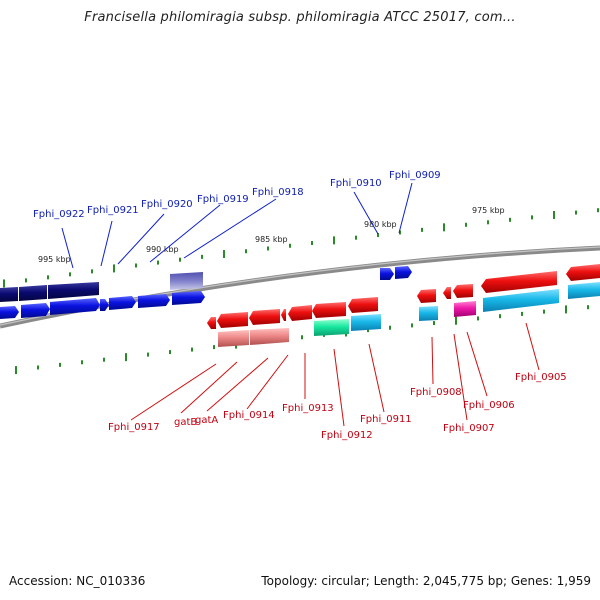 The width and height of the screenshot is (600, 600). What do you see at coordinates (113, 210) in the screenshot?
I see `gene-label-fphi-0921: Fphi_0921` at bounding box center [113, 210].